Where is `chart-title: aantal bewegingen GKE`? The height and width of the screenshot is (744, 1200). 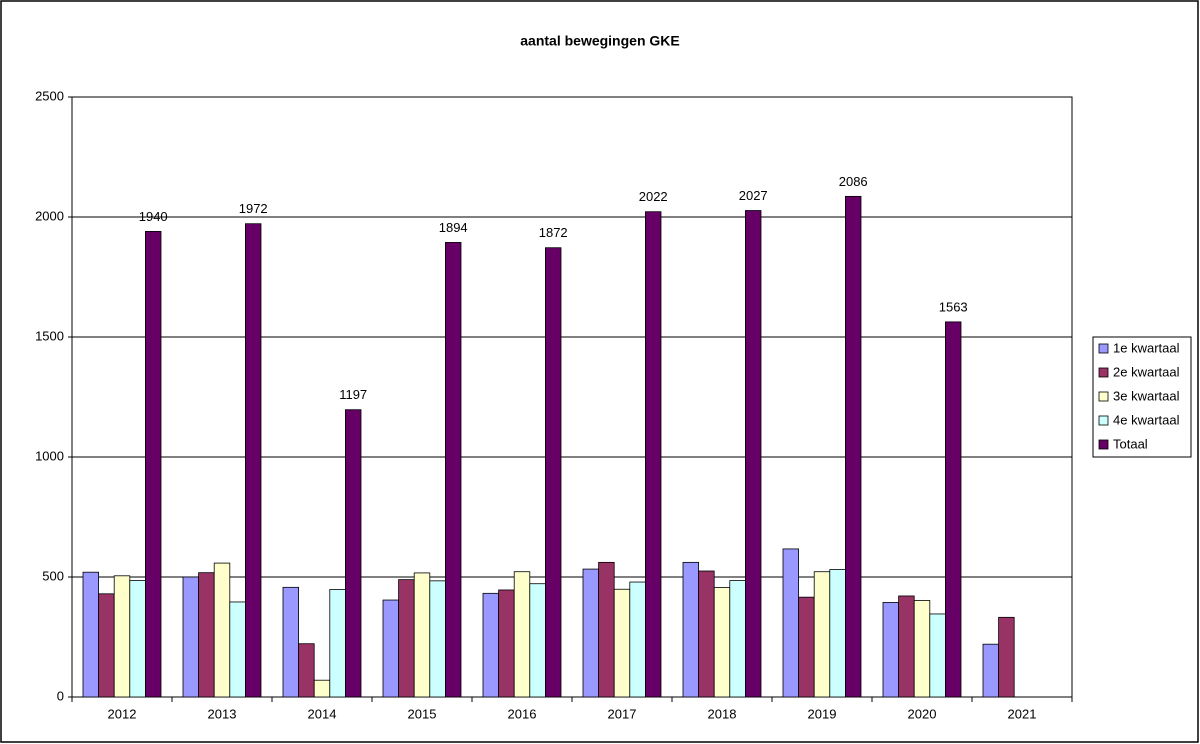 chart-title: aantal bewegingen GKE is located at coordinates (599, 41).